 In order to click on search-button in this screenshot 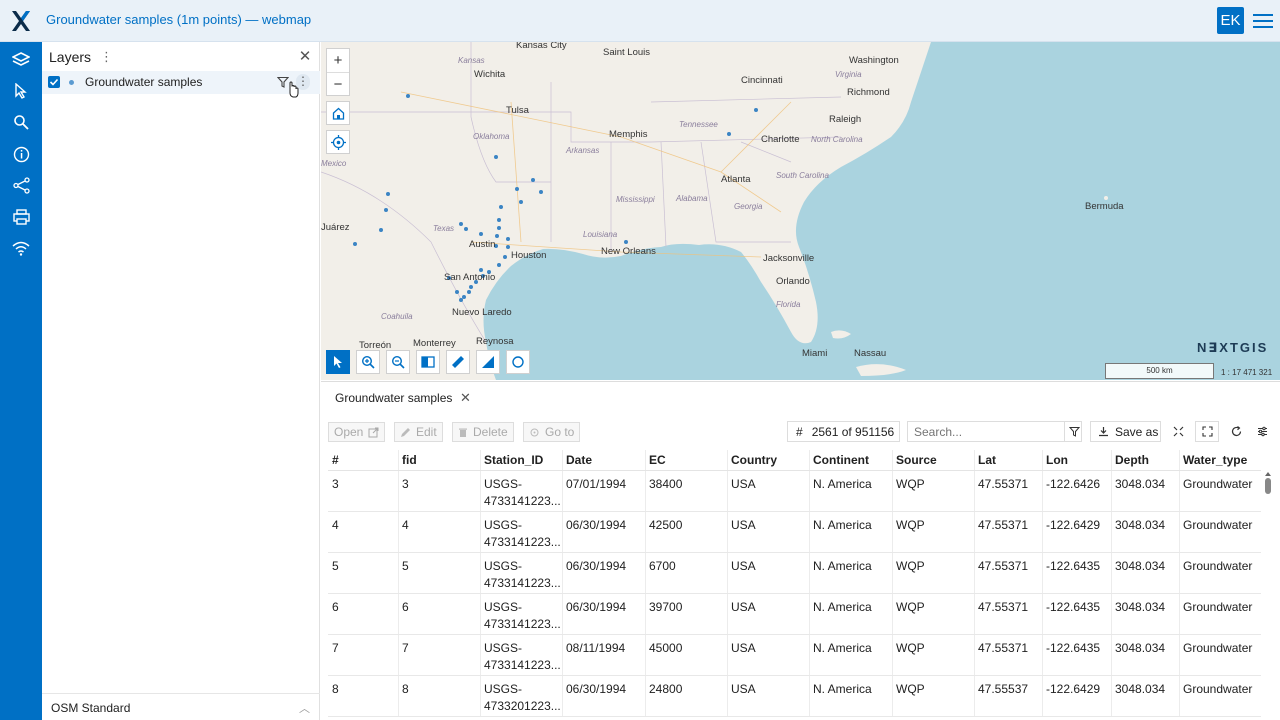, I will do `click(21, 122)`.